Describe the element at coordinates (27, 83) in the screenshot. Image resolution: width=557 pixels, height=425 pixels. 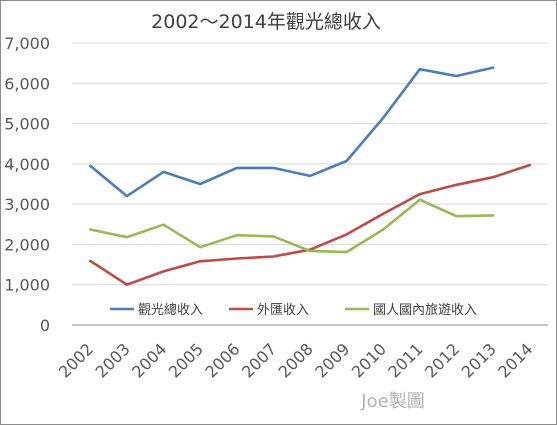
I see `y-tick-label: 6,000` at that location.